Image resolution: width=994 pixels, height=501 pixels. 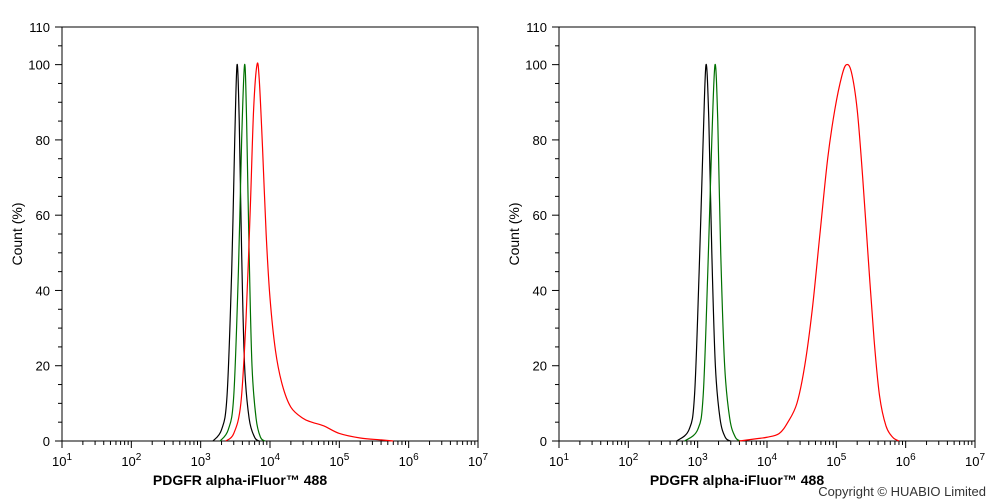 I want to click on copyright-text: Copyright © HUABIO Limited, so click(x=902, y=491).